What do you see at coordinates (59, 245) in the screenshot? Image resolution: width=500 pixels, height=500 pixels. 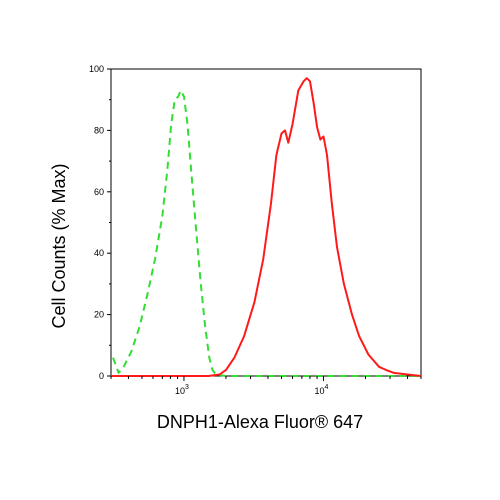 I see `y-axis-label: Cell Counts (% Max)` at bounding box center [59, 245].